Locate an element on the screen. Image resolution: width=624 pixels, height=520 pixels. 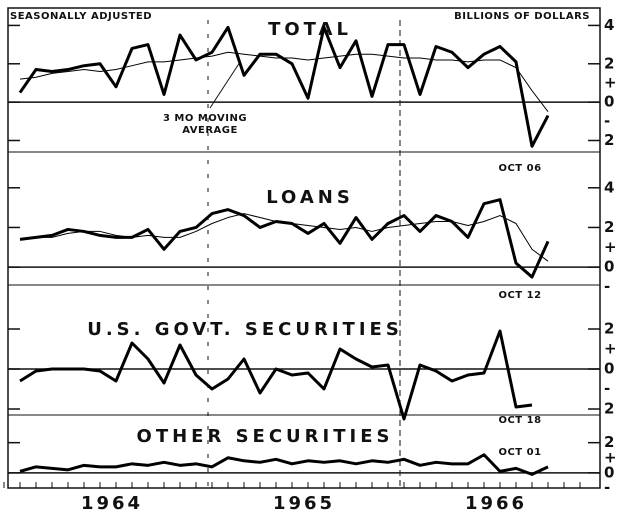
annotation-arrow is located at coordinates (225, 85).